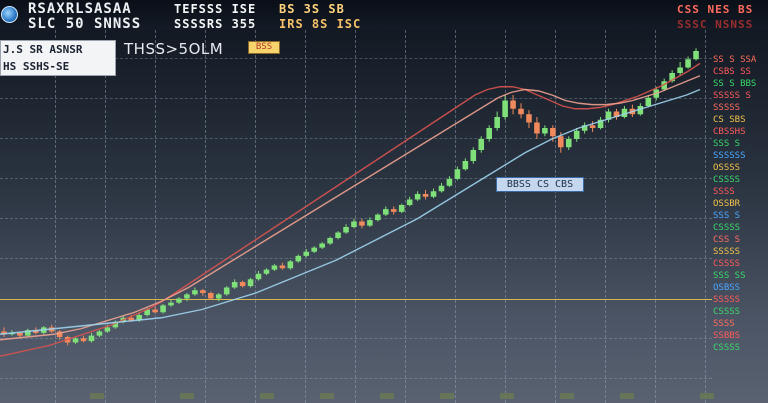 Image resolution: width=768 pixels, height=403 pixels. I want to click on price-axis-label: CSBS SS, so click(732, 72).